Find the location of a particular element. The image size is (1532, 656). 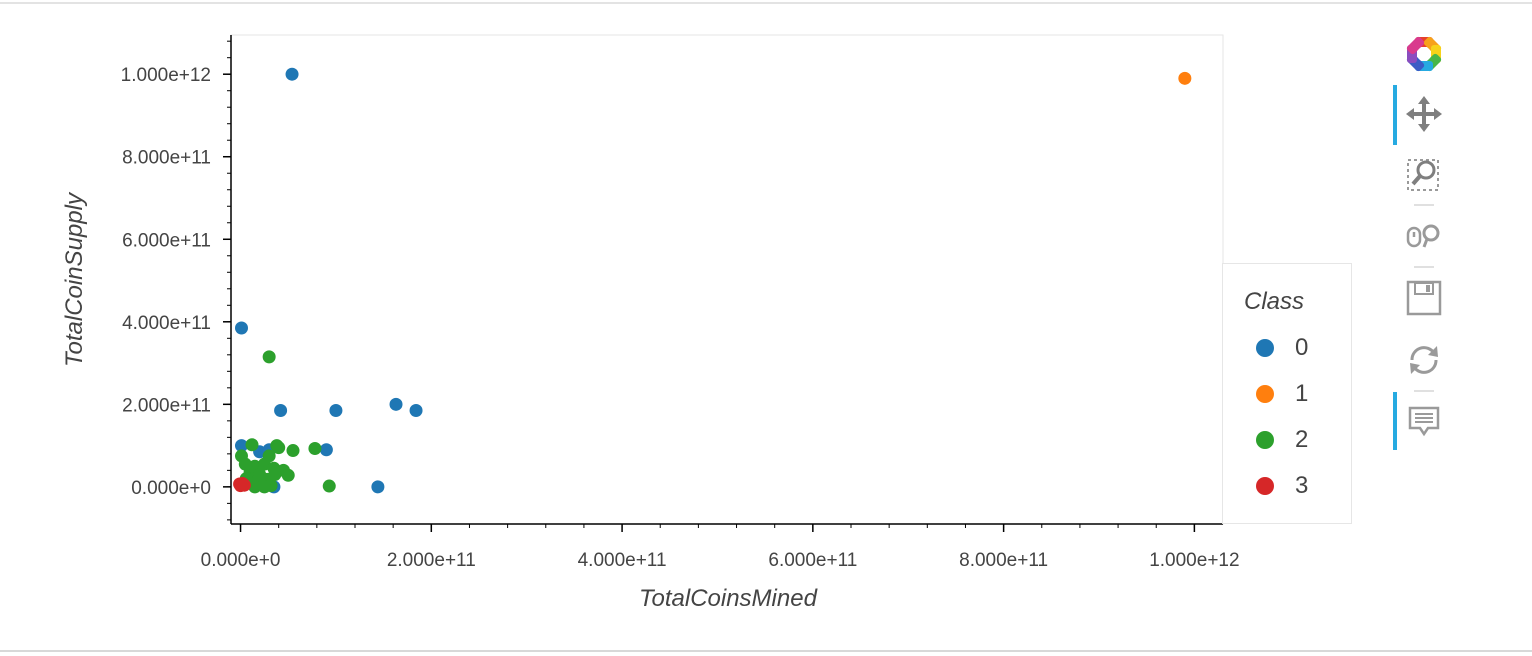

box-zoom-icon is located at coordinates (1424, 174).